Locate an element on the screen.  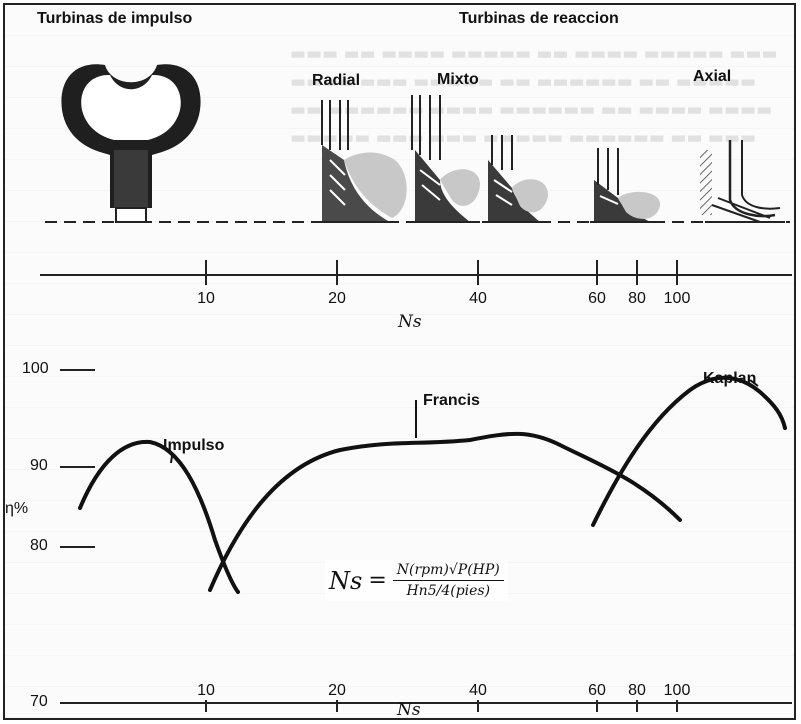
formula-denominator: Hn5/4(pies) is located at coordinates (448, 591).